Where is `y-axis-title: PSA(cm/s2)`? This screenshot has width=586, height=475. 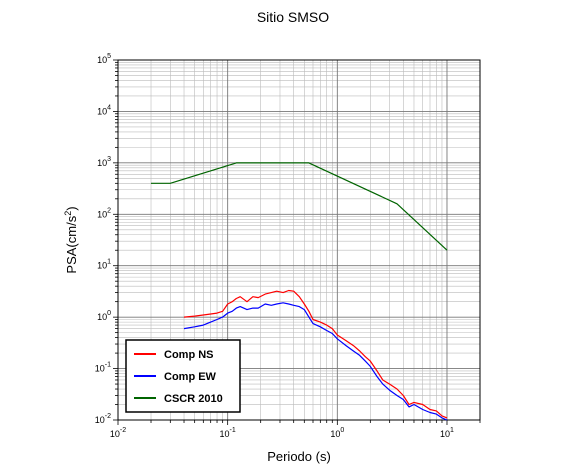 y-axis-title: PSA(cm/s2) is located at coordinates (71, 239).